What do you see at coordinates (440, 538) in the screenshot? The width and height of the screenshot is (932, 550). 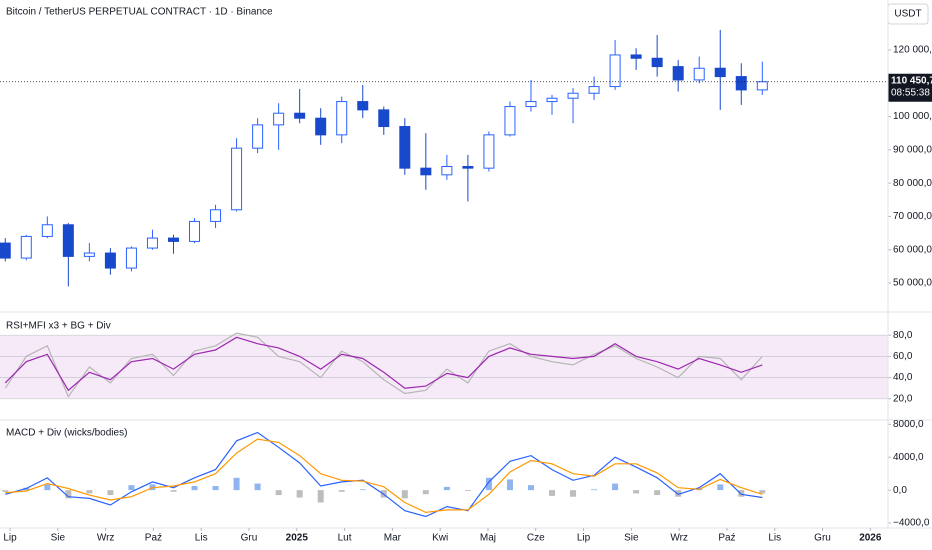 I see `x-tick-label: Kwi` at bounding box center [440, 538].